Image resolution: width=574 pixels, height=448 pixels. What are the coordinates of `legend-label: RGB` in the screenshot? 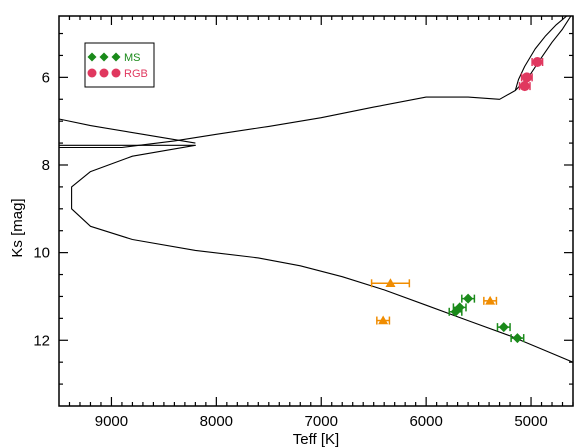 It's located at (136, 74).